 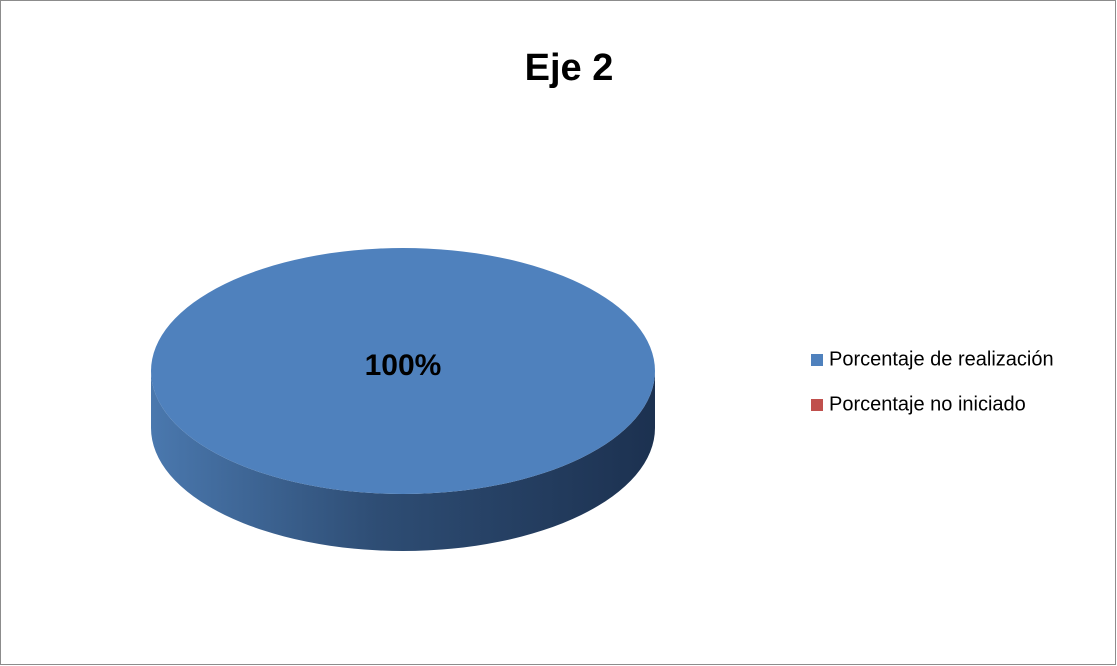 What do you see at coordinates (403, 461) in the screenshot?
I see `pie-side` at bounding box center [403, 461].